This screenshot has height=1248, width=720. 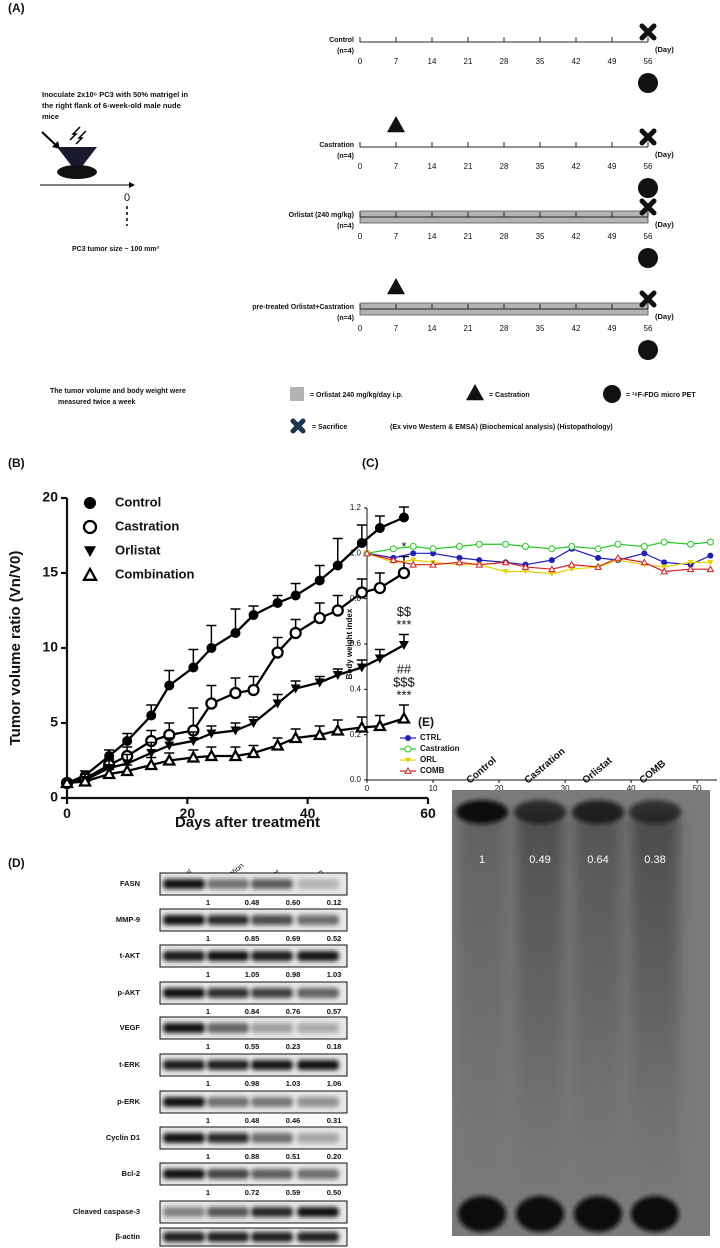 I want to click on y-axis-label: Tumor volume ratio (Vn/V0), so click(x=15, y=648).